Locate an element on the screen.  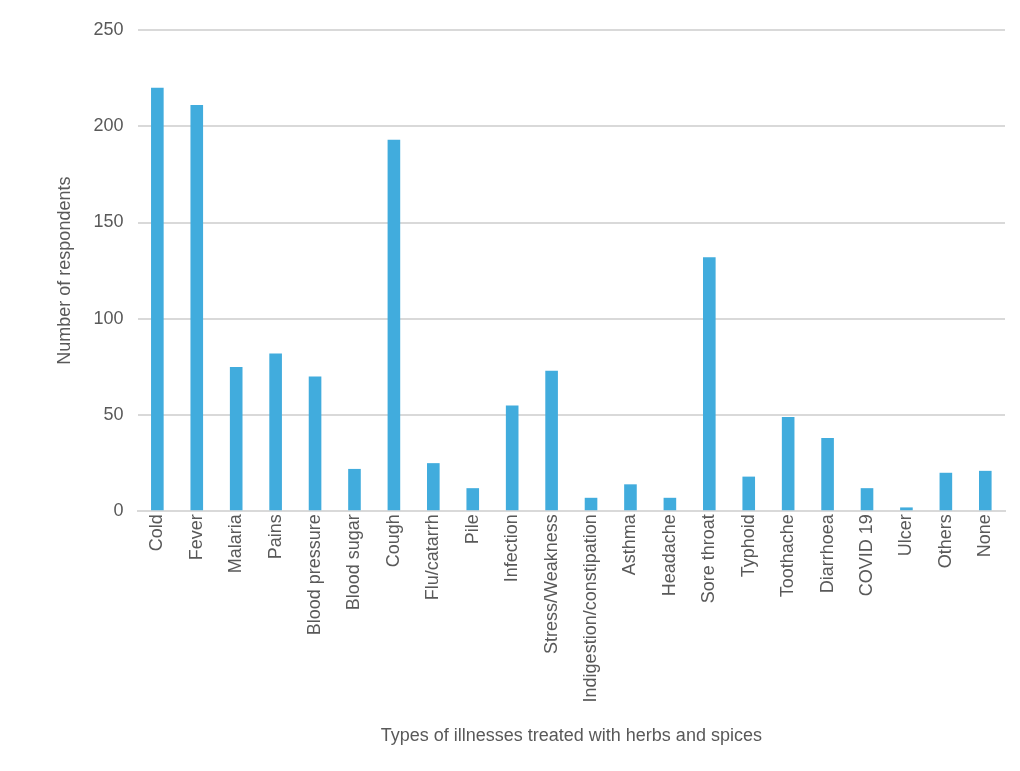
y-tick-label: 250 is located at coordinates (108, 28).